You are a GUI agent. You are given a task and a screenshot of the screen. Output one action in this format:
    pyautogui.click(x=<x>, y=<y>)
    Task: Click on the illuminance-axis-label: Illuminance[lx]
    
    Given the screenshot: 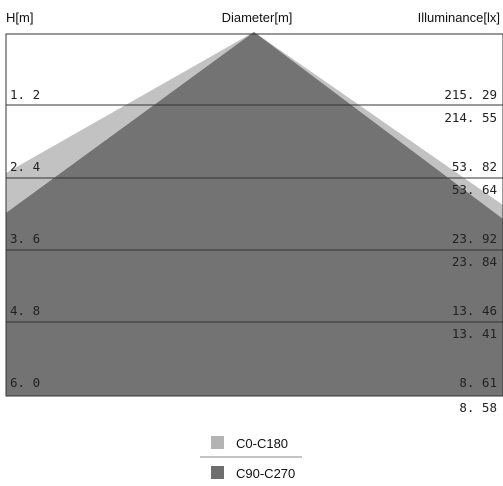 What is the action you would take?
    pyautogui.click(x=459, y=17)
    